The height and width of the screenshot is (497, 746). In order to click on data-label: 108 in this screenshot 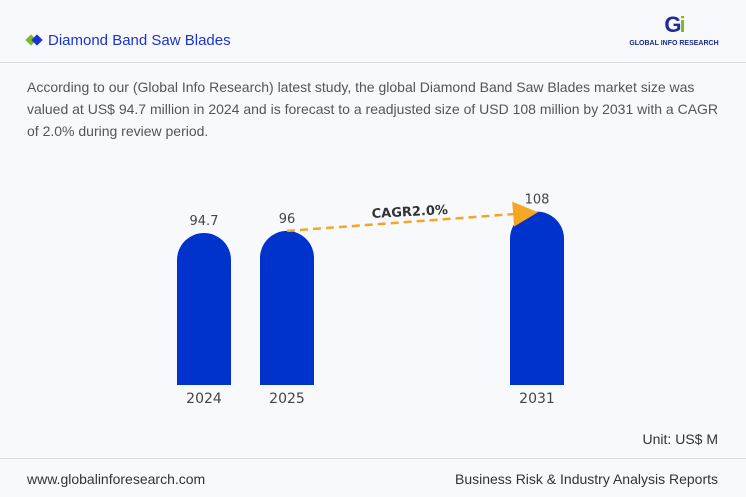, I will do `click(537, 200)`.